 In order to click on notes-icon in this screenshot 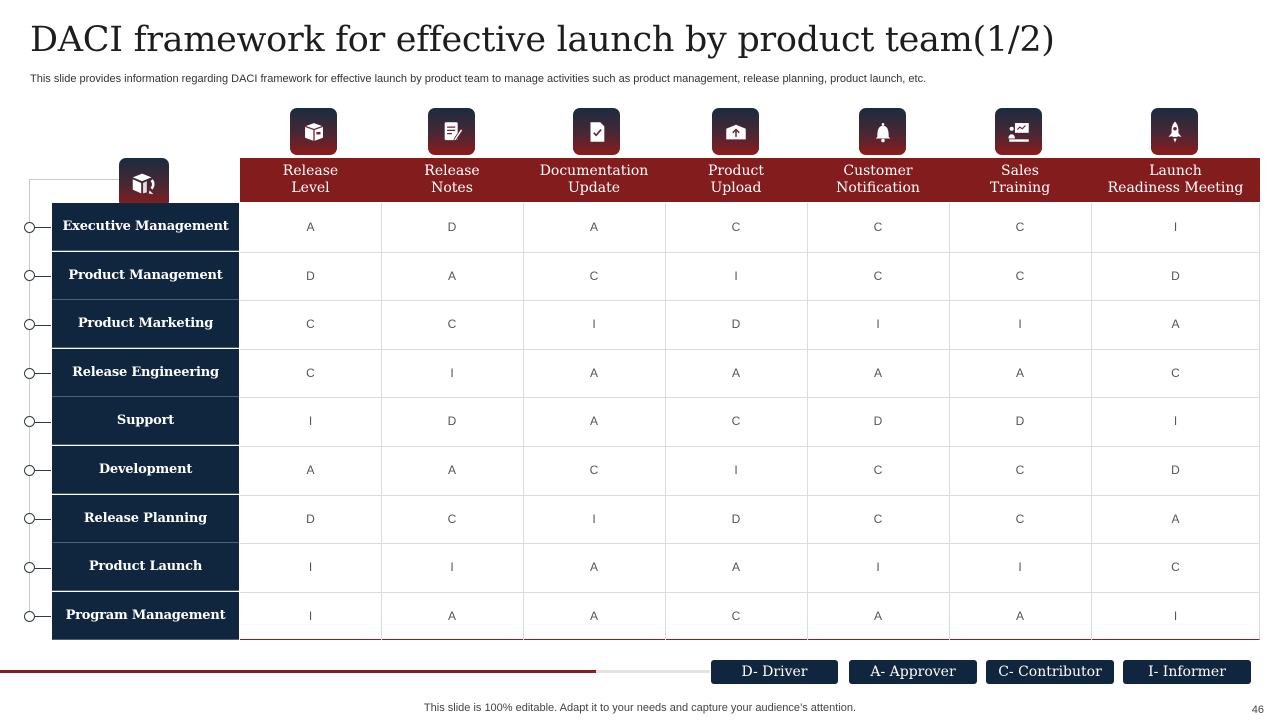, I will do `click(451, 131)`.